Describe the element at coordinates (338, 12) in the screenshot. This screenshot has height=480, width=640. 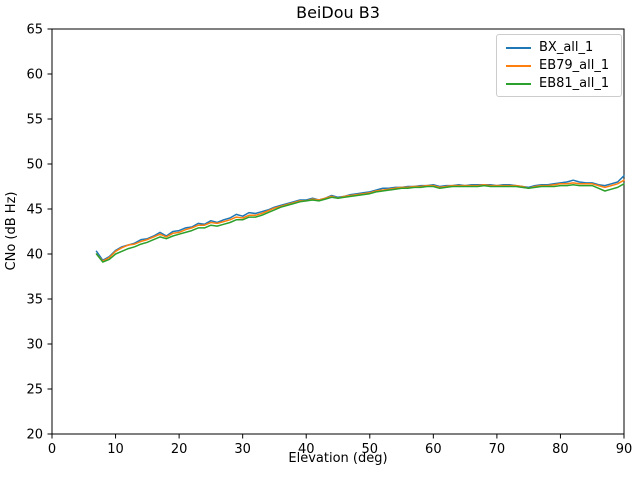
I see `chart-title: BeiDou B3` at that location.